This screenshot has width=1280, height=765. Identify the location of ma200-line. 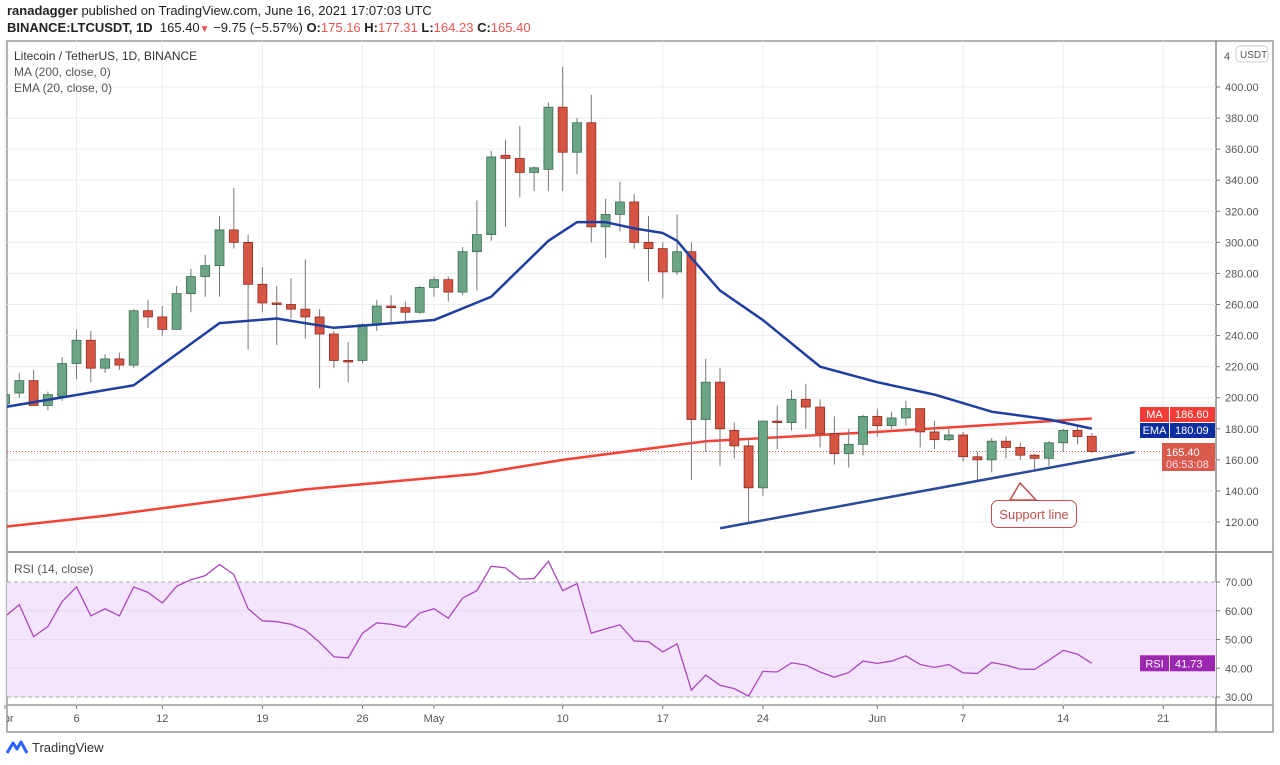
(546, 473).